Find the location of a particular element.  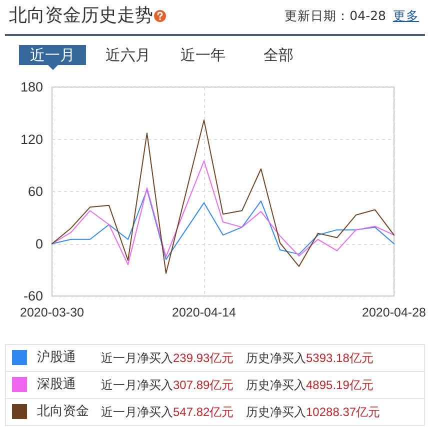

y-tick-label: -60 is located at coordinates (33, 296).